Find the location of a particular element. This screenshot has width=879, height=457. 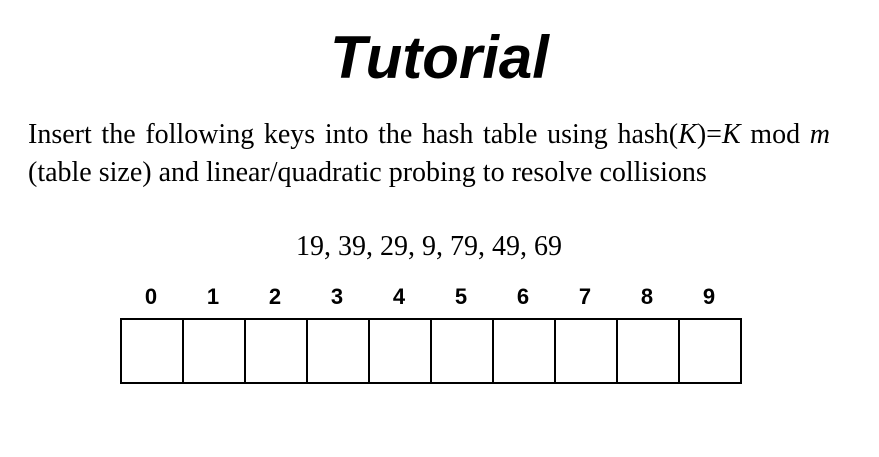

keys-list: 19, 39, 29, 9, 79, 49, 69 is located at coordinates (429, 246).